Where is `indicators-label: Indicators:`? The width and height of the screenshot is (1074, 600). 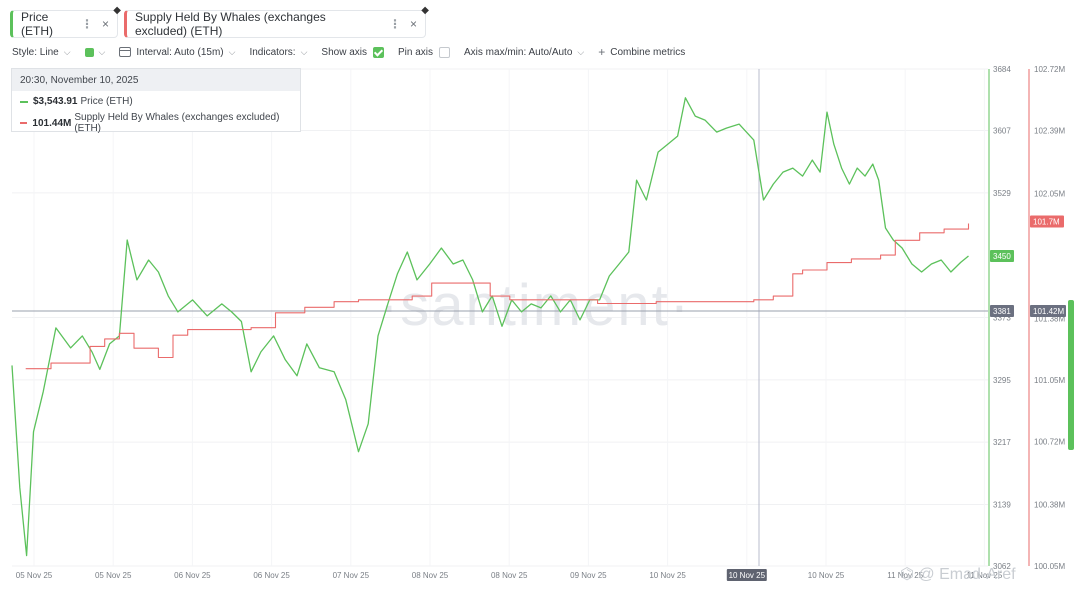 indicators-label: Indicators: is located at coordinates (272, 52).